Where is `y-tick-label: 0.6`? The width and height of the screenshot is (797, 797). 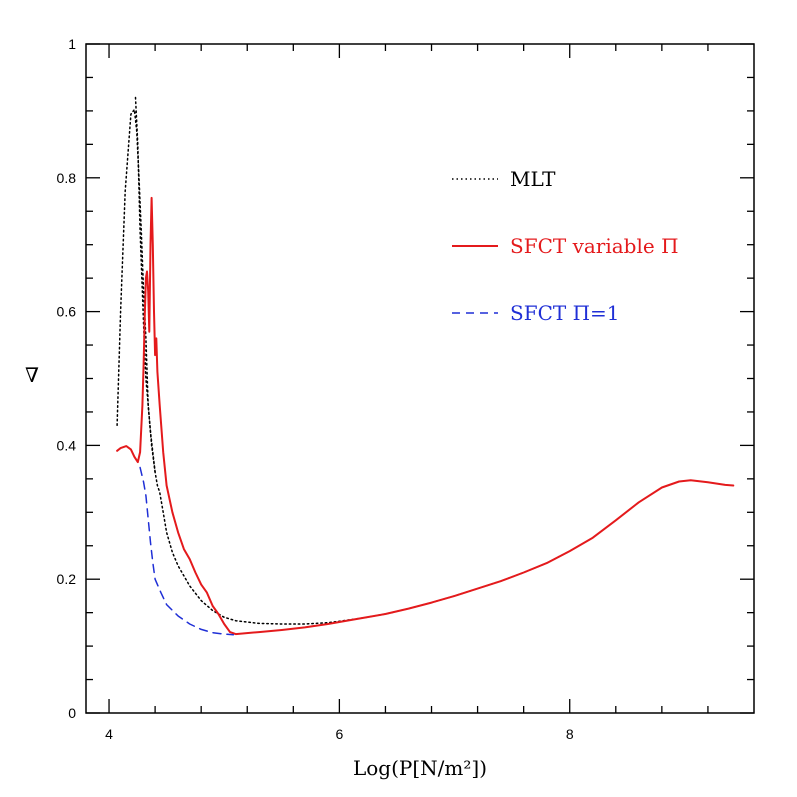
y-tick-label: 0.6 is located at coordinates (67, 312).